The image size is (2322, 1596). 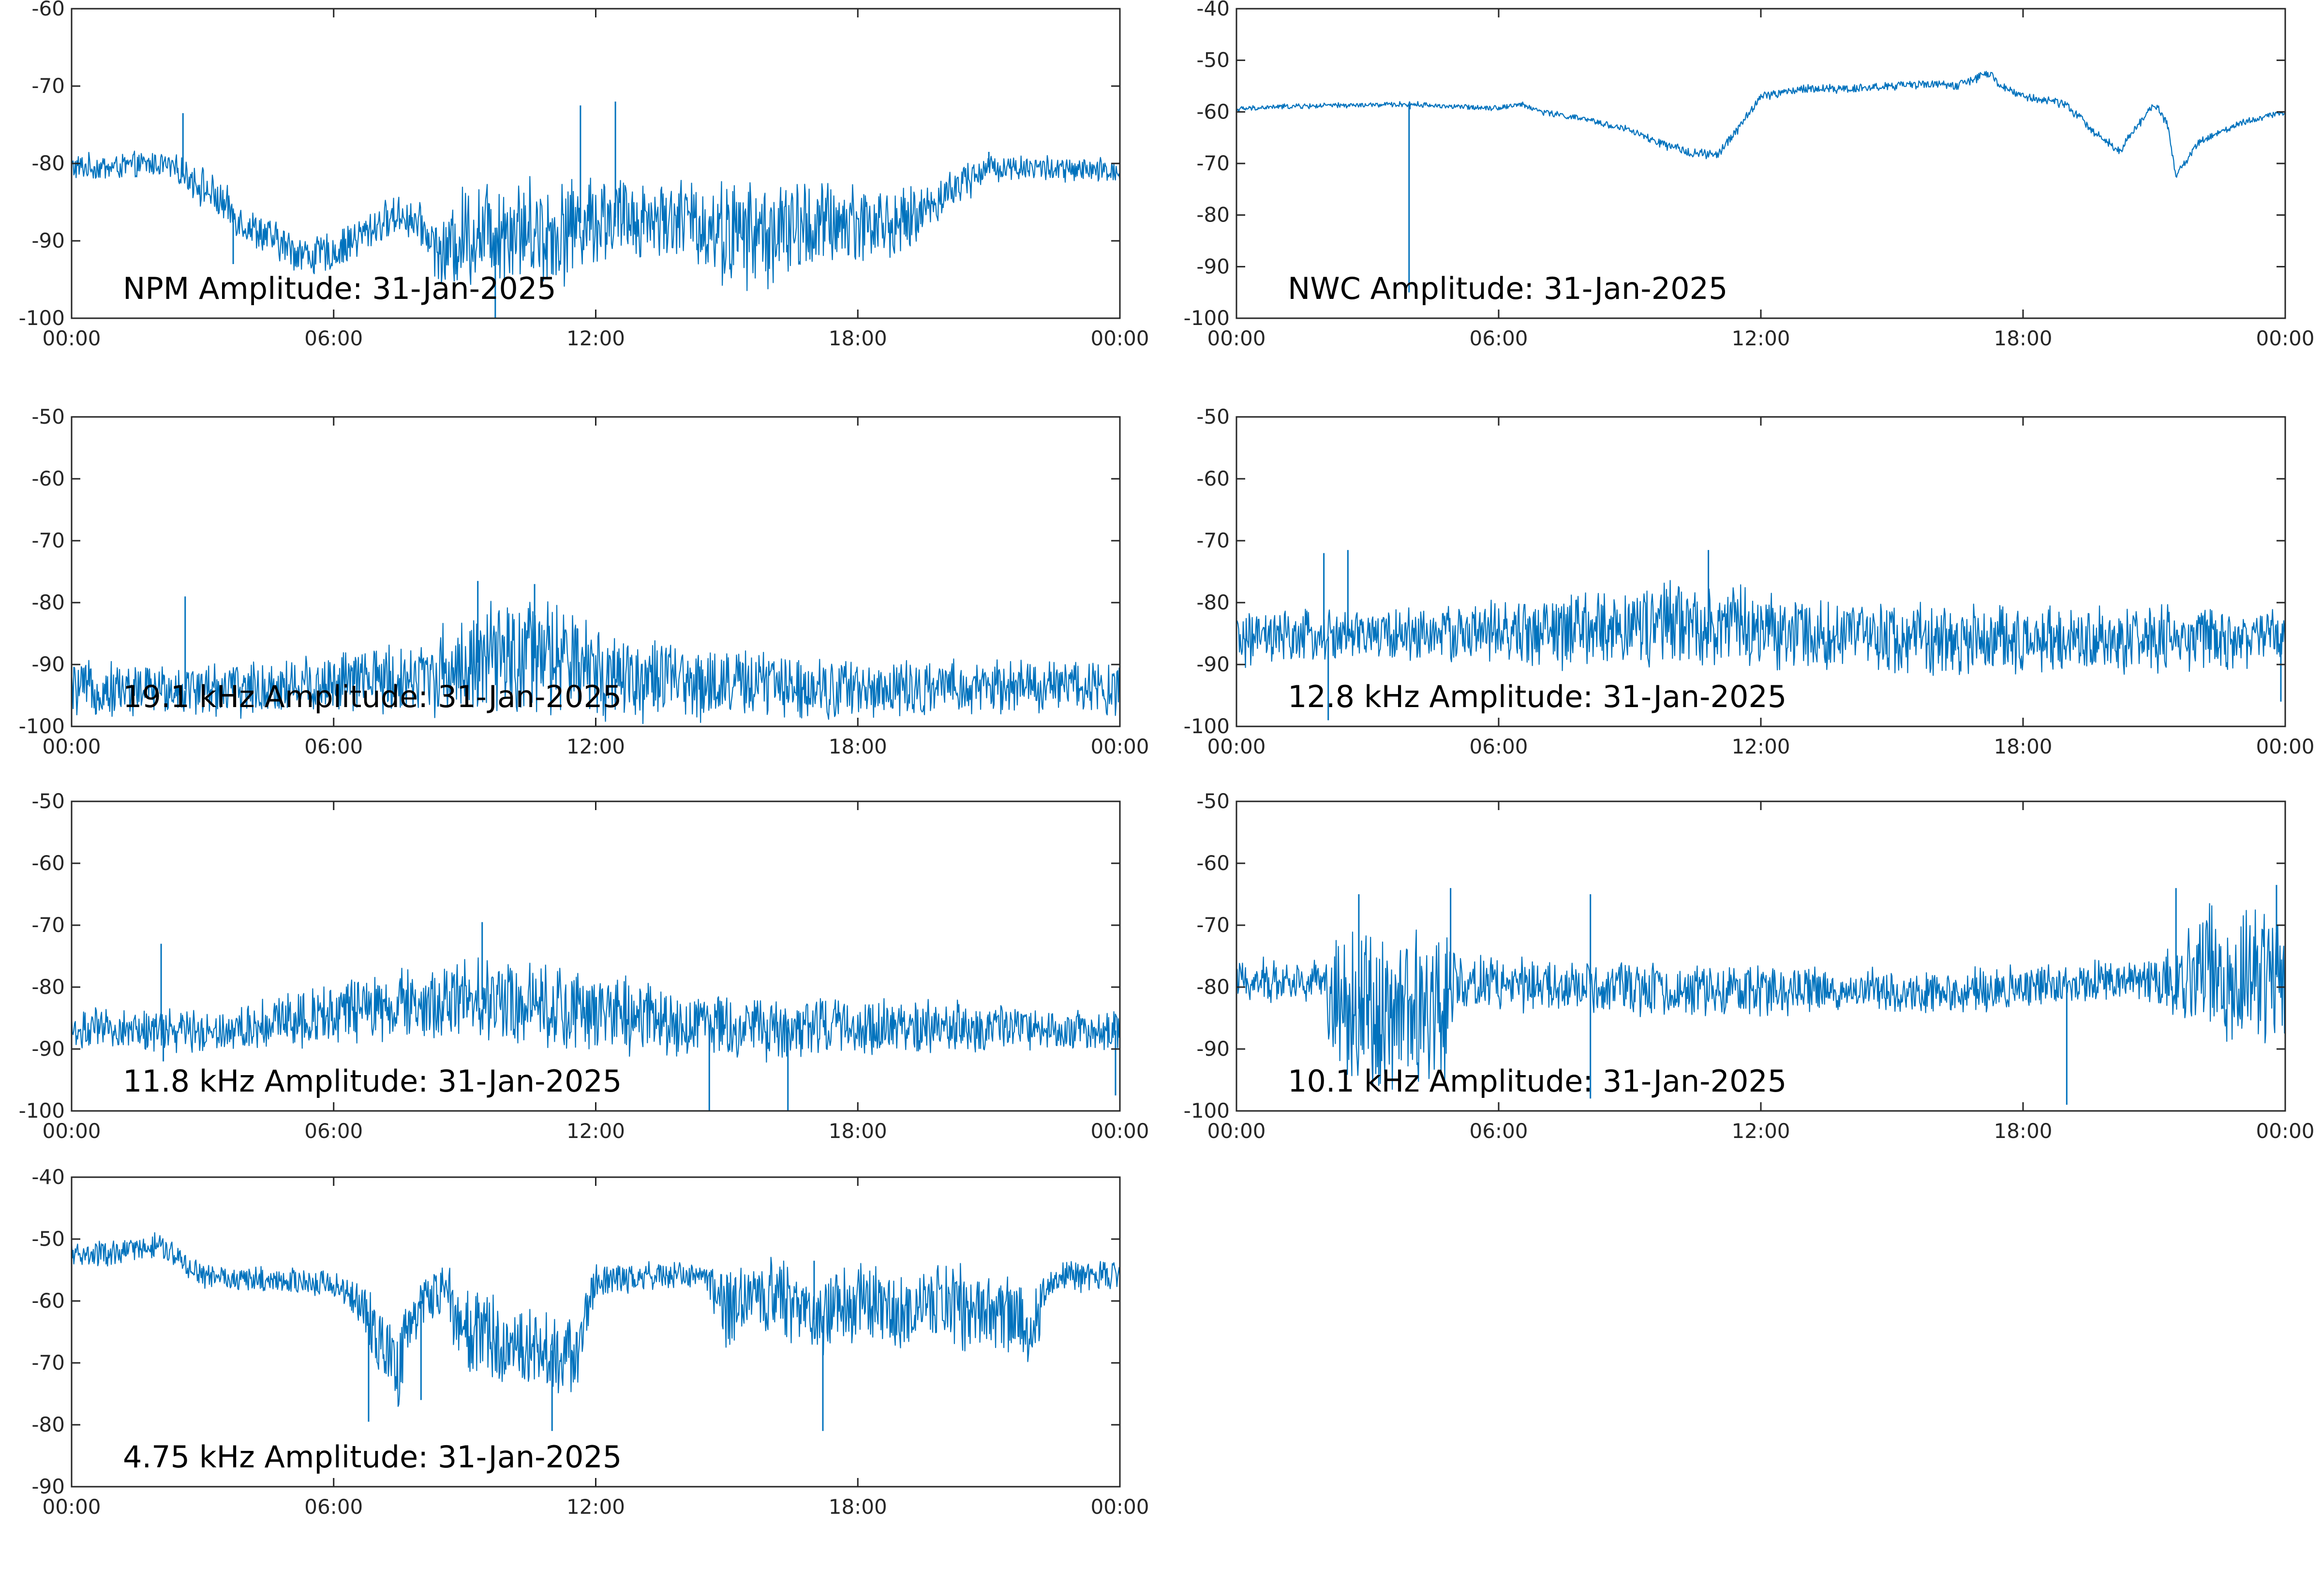 What do you see at coordinates (1213, 540) in the screenshot?
I see `12-8-khz-ytick-label: -70` at bounding box center [1213, 540].